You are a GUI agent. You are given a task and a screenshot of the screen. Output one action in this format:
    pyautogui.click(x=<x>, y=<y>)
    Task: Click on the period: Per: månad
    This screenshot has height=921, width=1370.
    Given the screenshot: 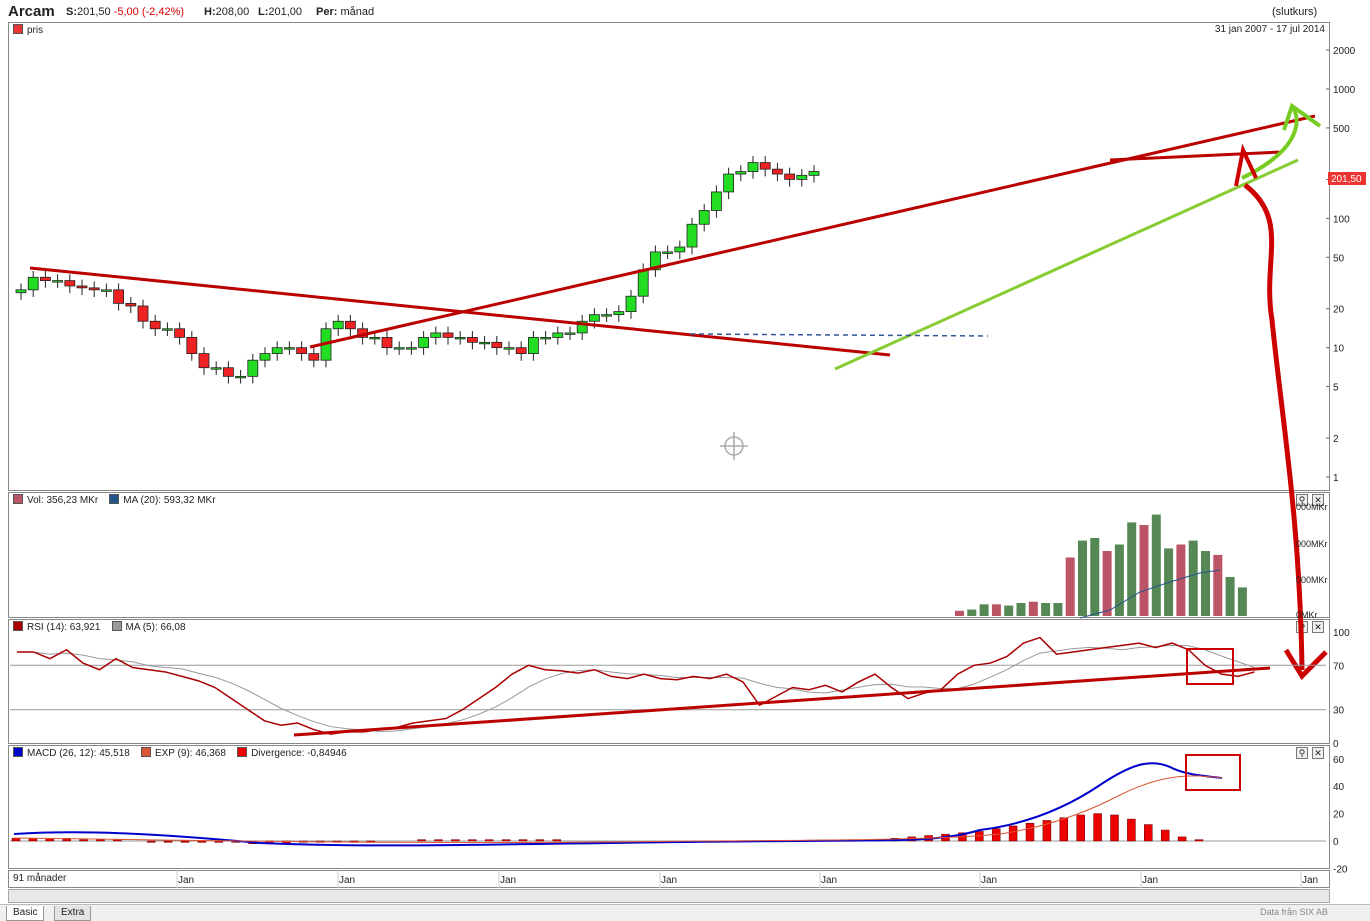 What is the action you would take?
    pyautogui.click(x=345, y=12)
    